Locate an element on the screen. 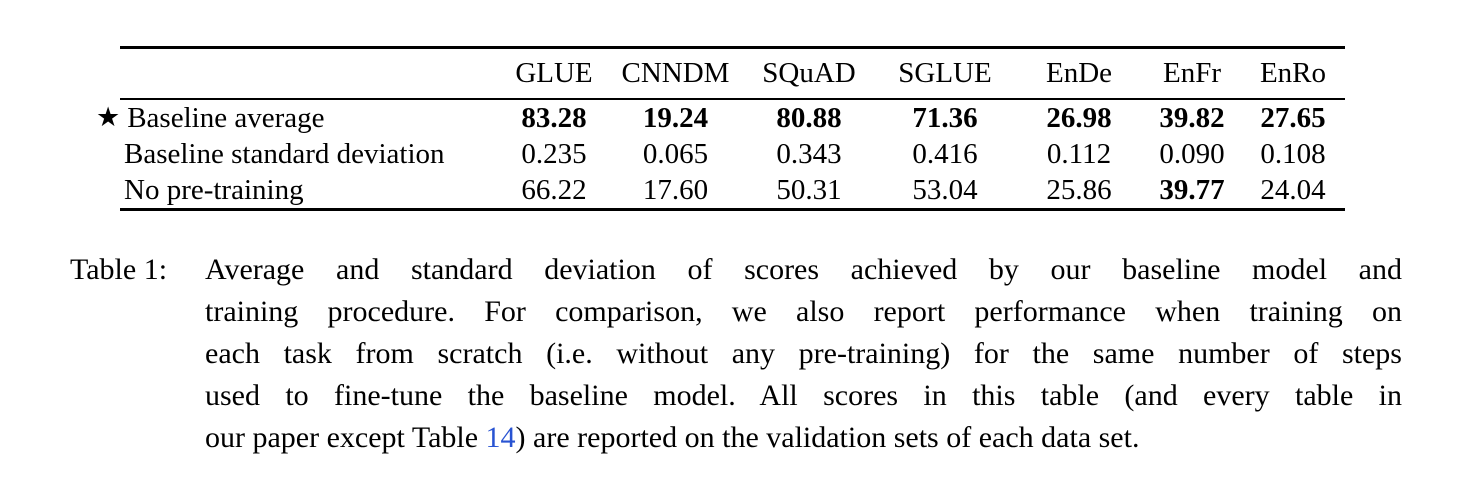 This screenshot has width=1472, height=482. header-cell-squad: SQuAD is located at coordinates (809, 73).